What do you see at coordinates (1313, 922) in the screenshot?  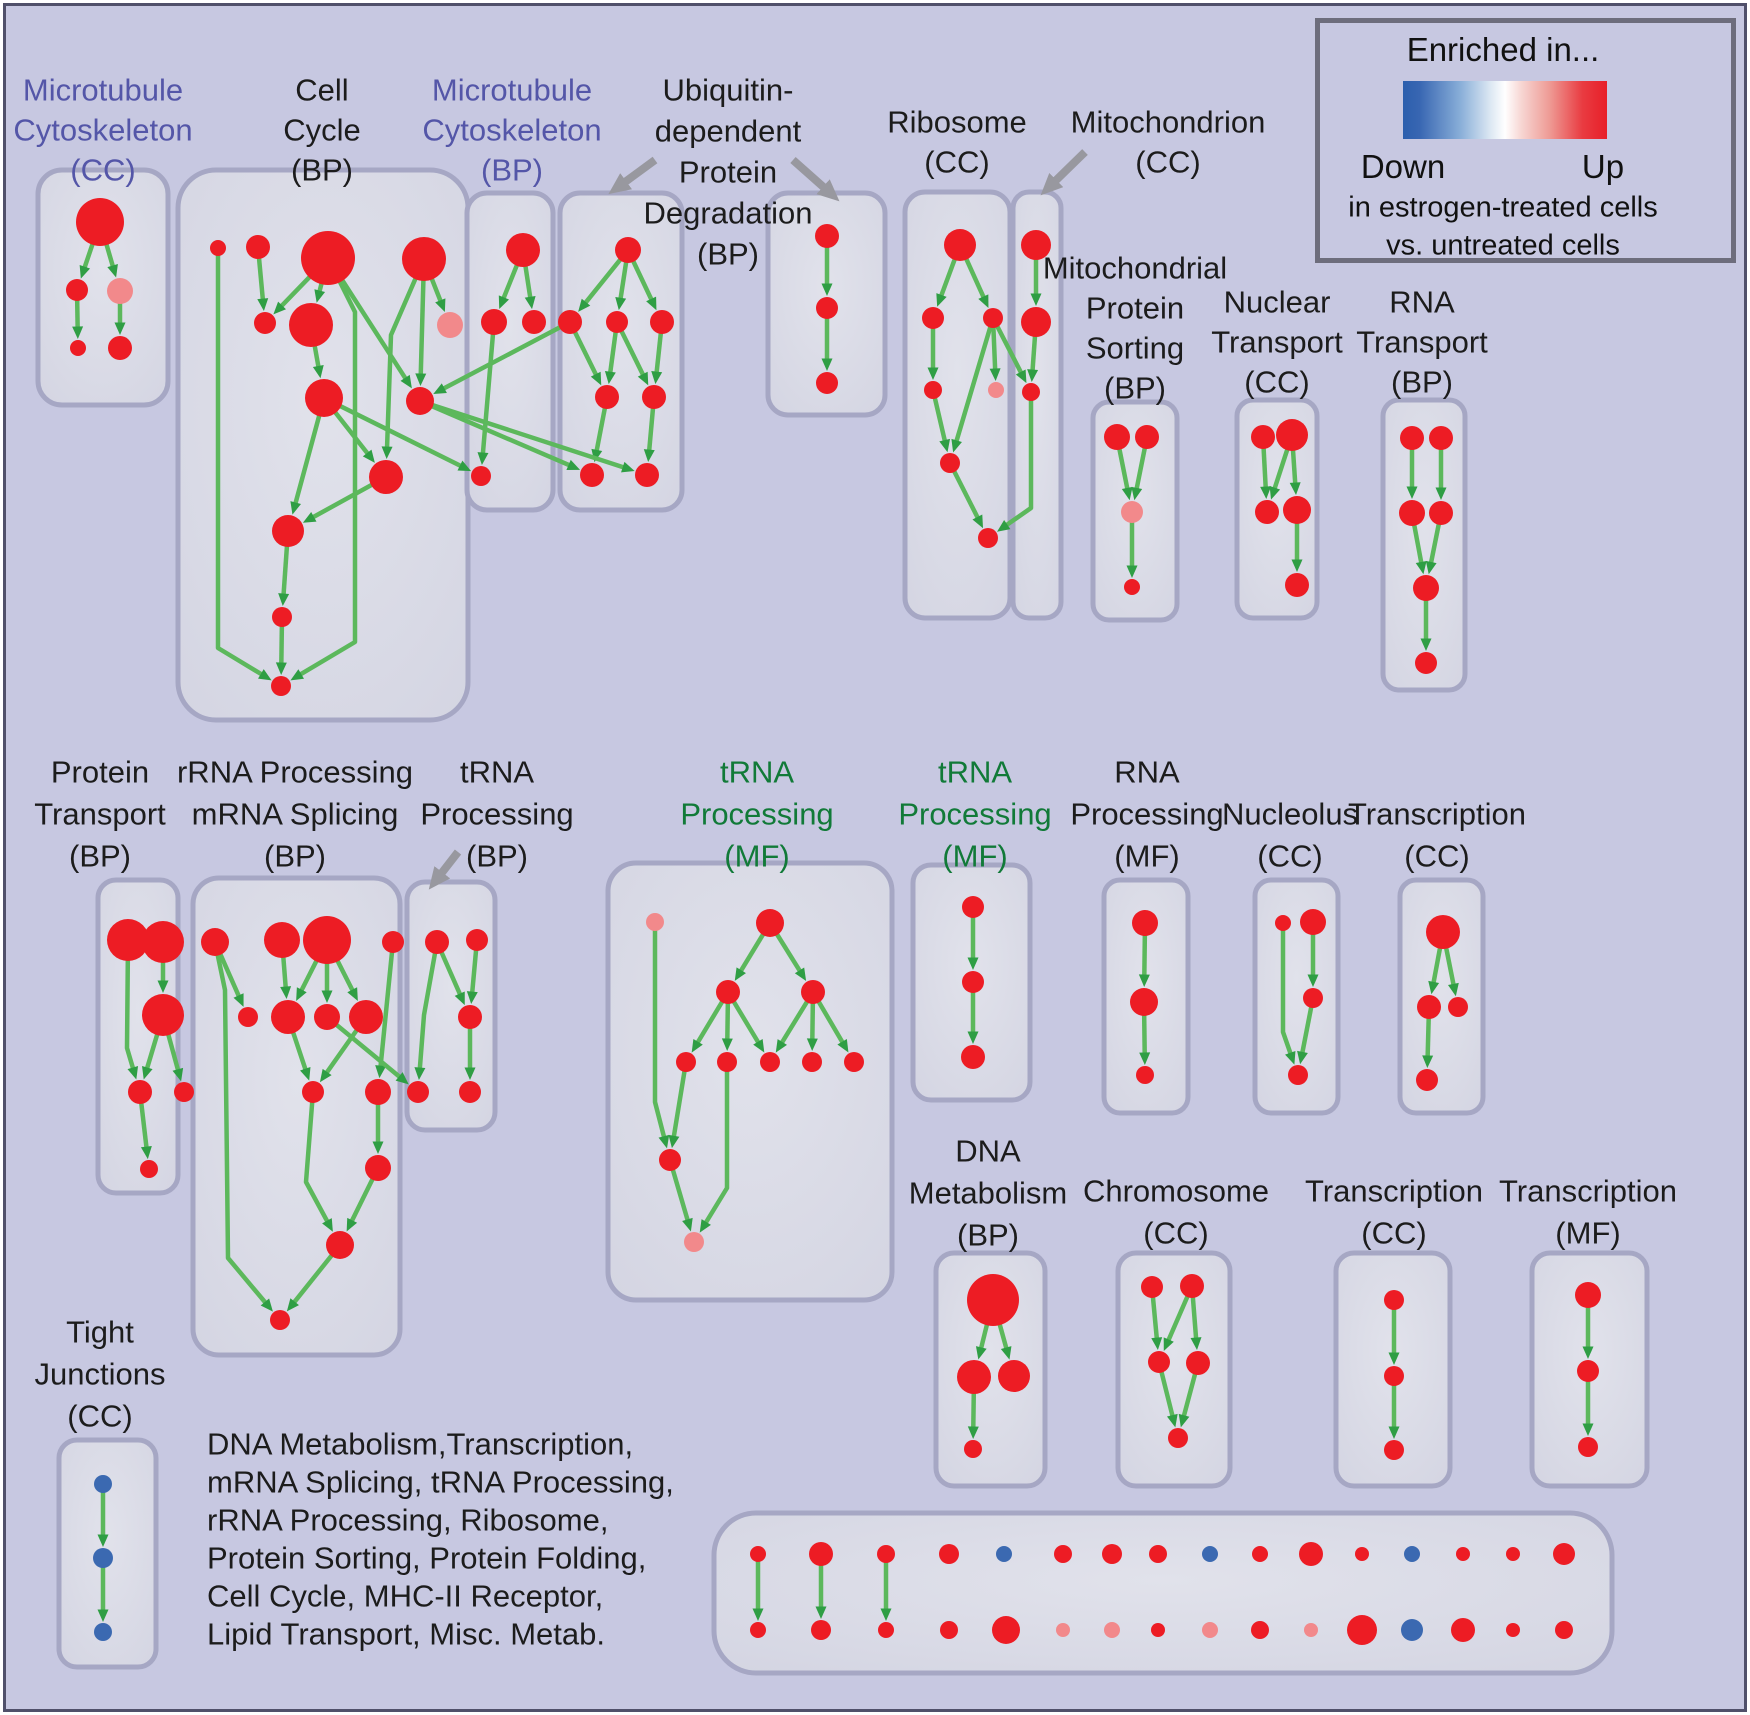 I see `node-z2` at bounding box center [1313, 922].